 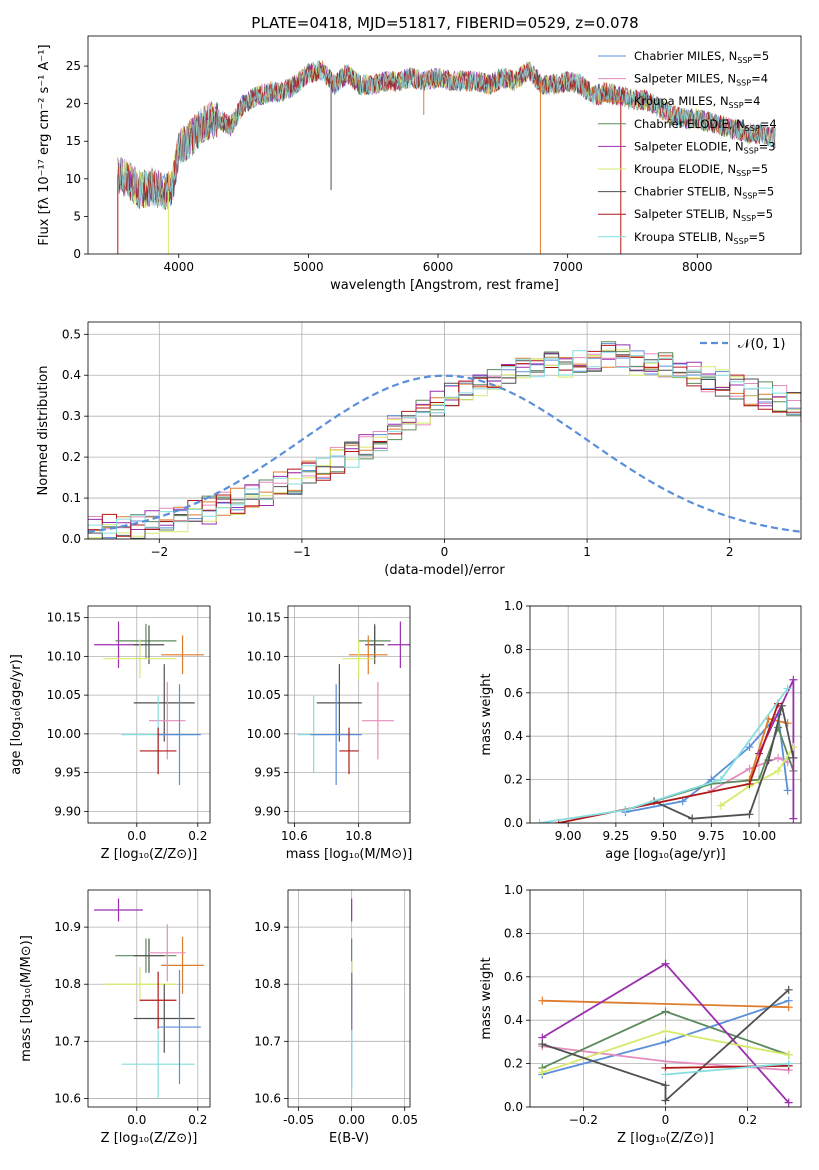 What do you see at coordinates (358, 836) in the screenshot?
I see `tick-label-x: 10.8` at bounding box center [358, 836].